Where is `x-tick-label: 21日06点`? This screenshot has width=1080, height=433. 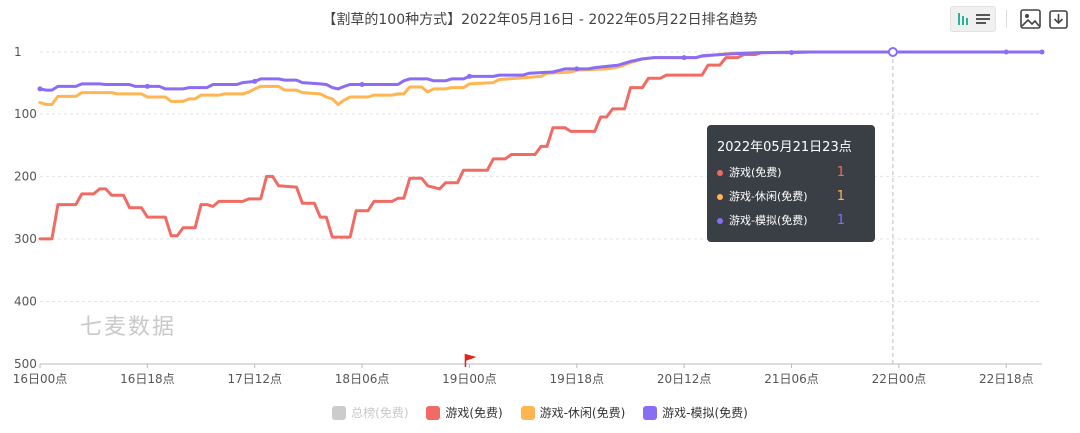
x-tick-label: 21日06点 is located at coordinates (791, 379).